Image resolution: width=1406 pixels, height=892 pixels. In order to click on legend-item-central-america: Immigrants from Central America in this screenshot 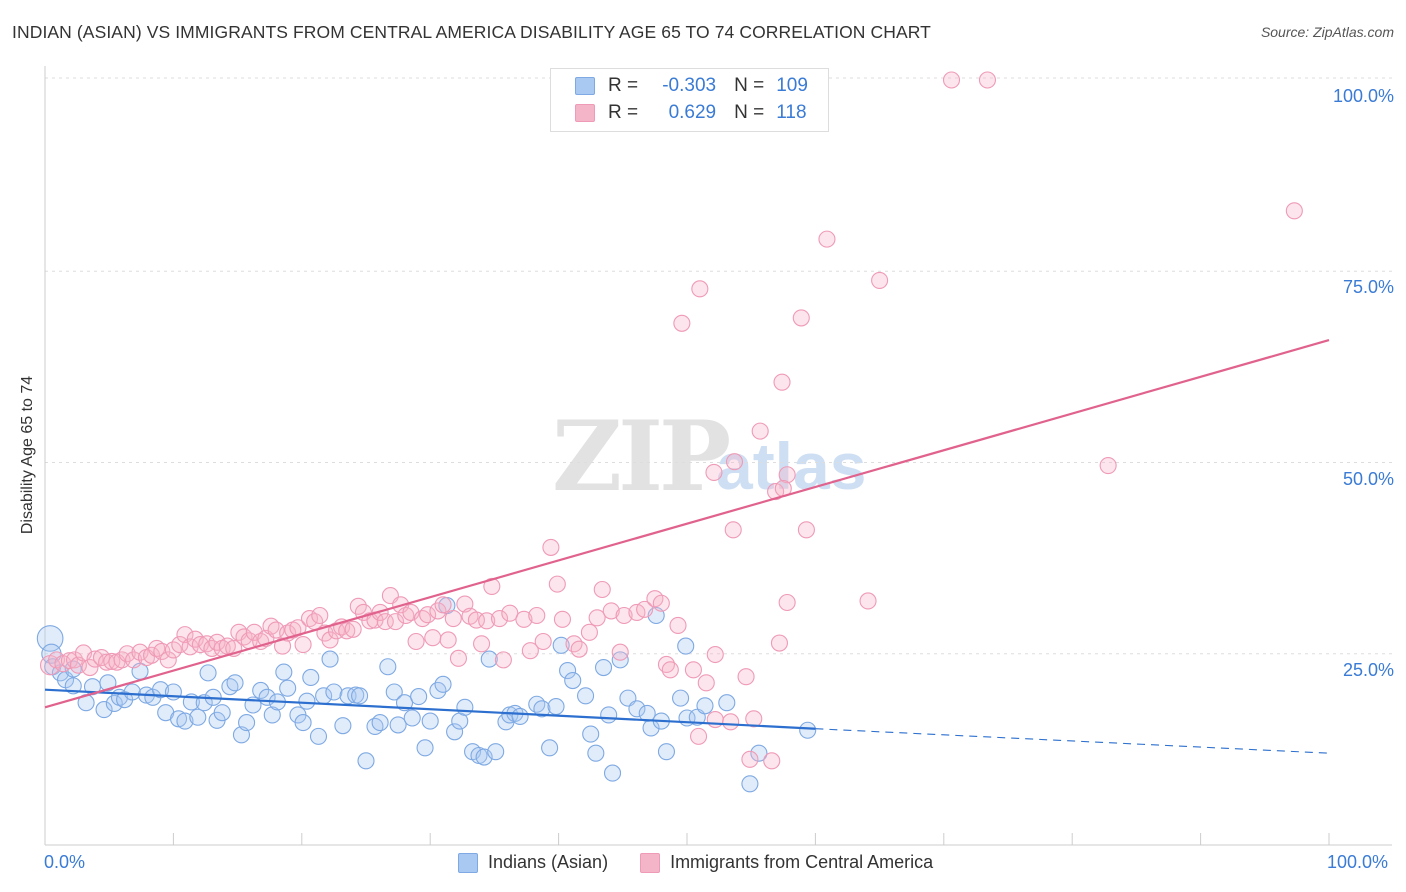, I will do `click(786, 862)`.